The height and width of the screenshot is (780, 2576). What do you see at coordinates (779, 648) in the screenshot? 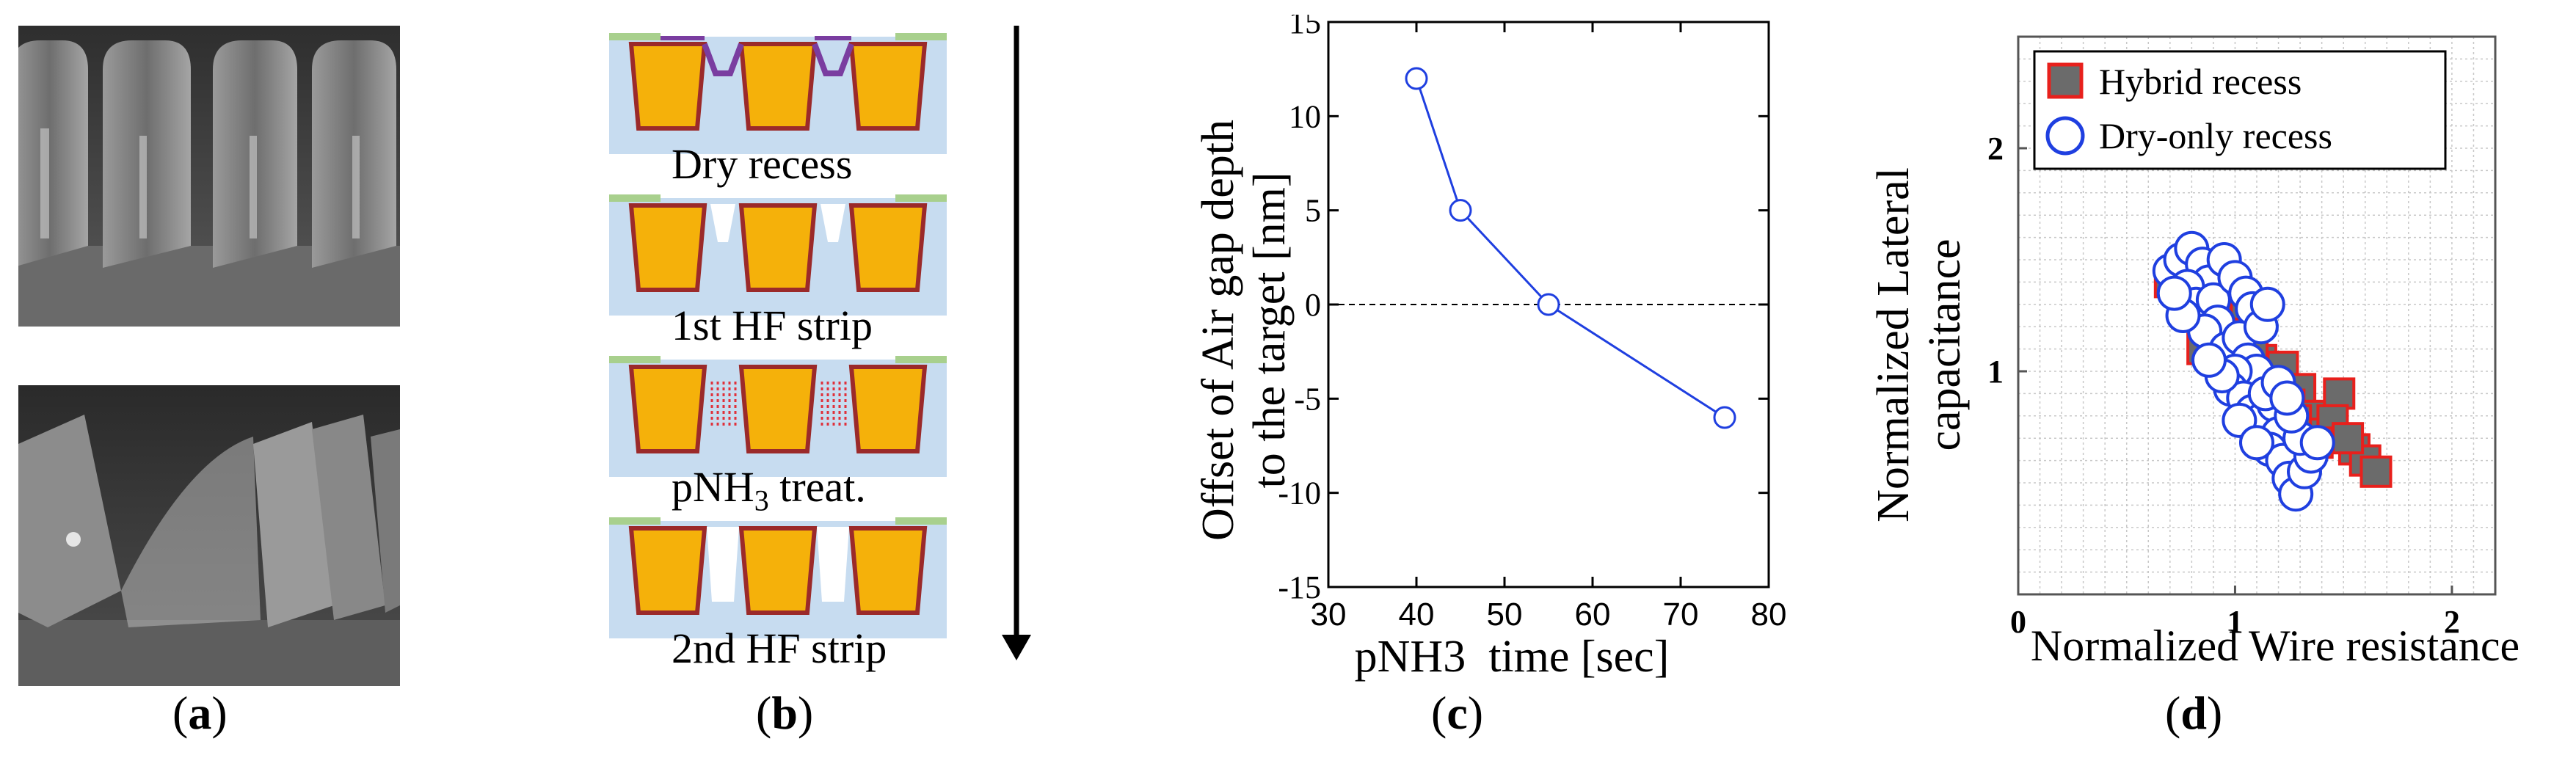
I see `step-label-2nd-hf-strip: 2nd HF strip` at bounding box center [779, 648].